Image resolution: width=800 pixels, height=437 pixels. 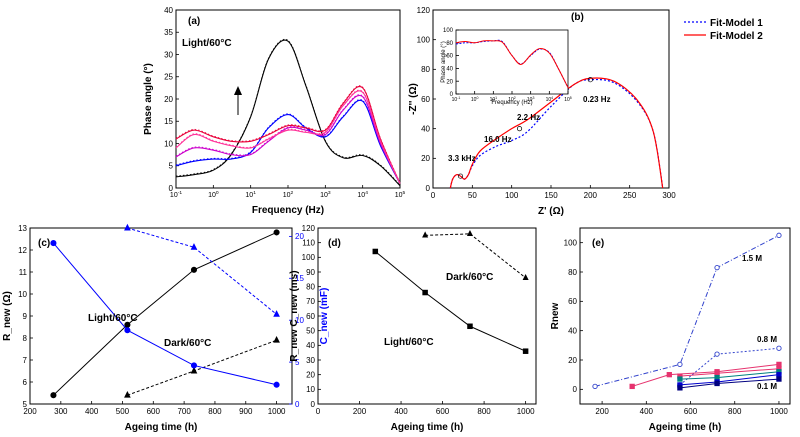 I want to click on panel-c-x-tick-label: 300, so click(x=61, y=411).